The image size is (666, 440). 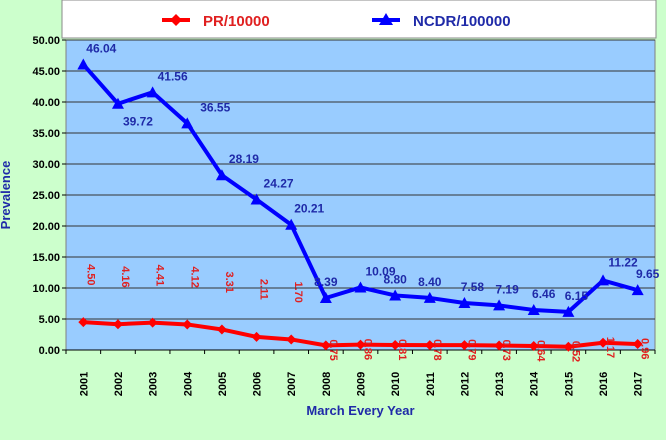 I want to click on legend-label-2: NCDR/100000, so click(x=462, y=21).